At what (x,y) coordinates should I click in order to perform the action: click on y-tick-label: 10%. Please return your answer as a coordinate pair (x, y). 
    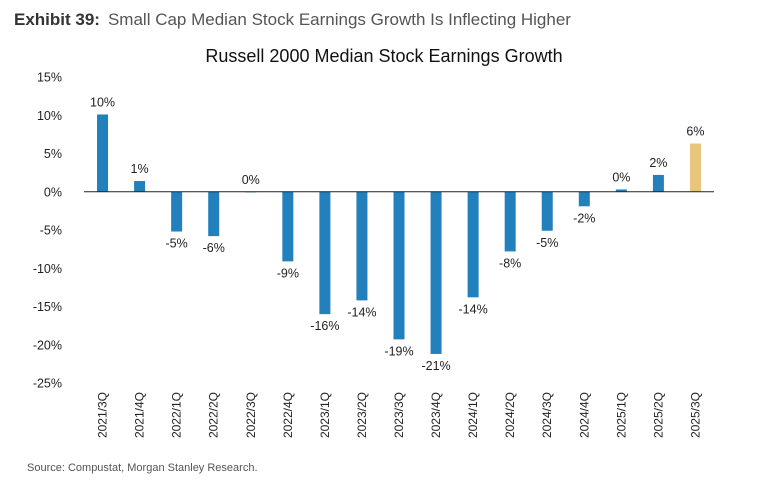
    Looking at the image, I should click on (49, 116).